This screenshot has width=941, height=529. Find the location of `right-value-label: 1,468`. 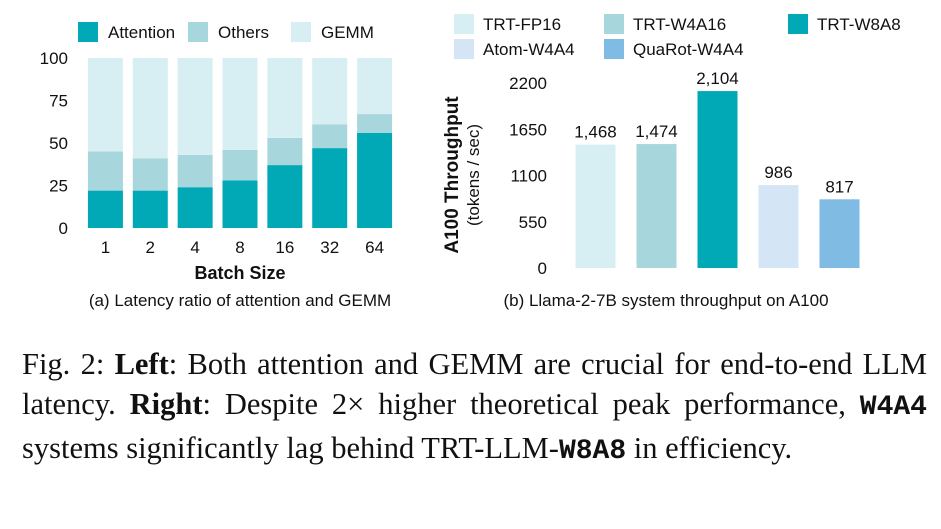

right-value-label: 1,468 is located at coordinates (595, 132).